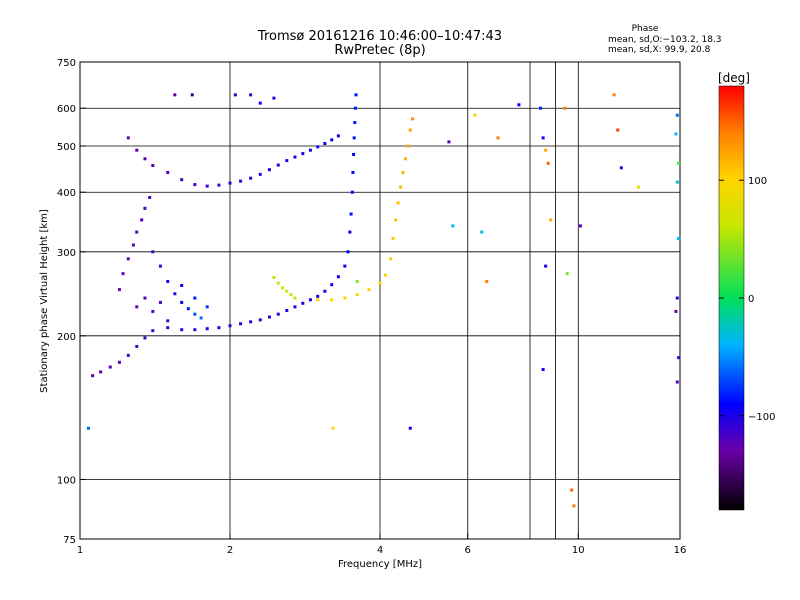 This screenshot has height=600, width=800. What do you see at coordinates (66, 63) in the screenshot?
I see `y-tick-label: 750` at bounding box center [66, 63].